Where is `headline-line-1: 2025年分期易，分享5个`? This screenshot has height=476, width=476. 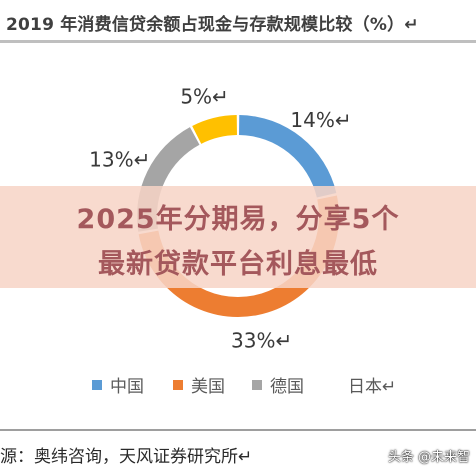
headline-line-1: 2025年分期易，分享5个 is located at coordinates (238, 219).